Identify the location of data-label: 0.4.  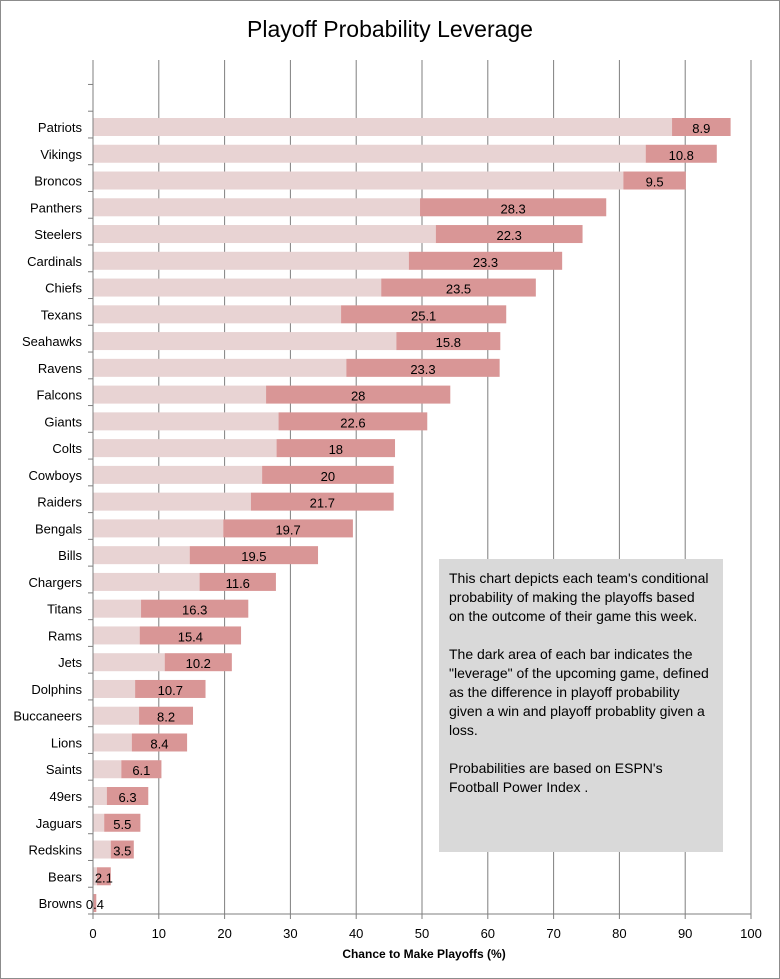
(95, 904).